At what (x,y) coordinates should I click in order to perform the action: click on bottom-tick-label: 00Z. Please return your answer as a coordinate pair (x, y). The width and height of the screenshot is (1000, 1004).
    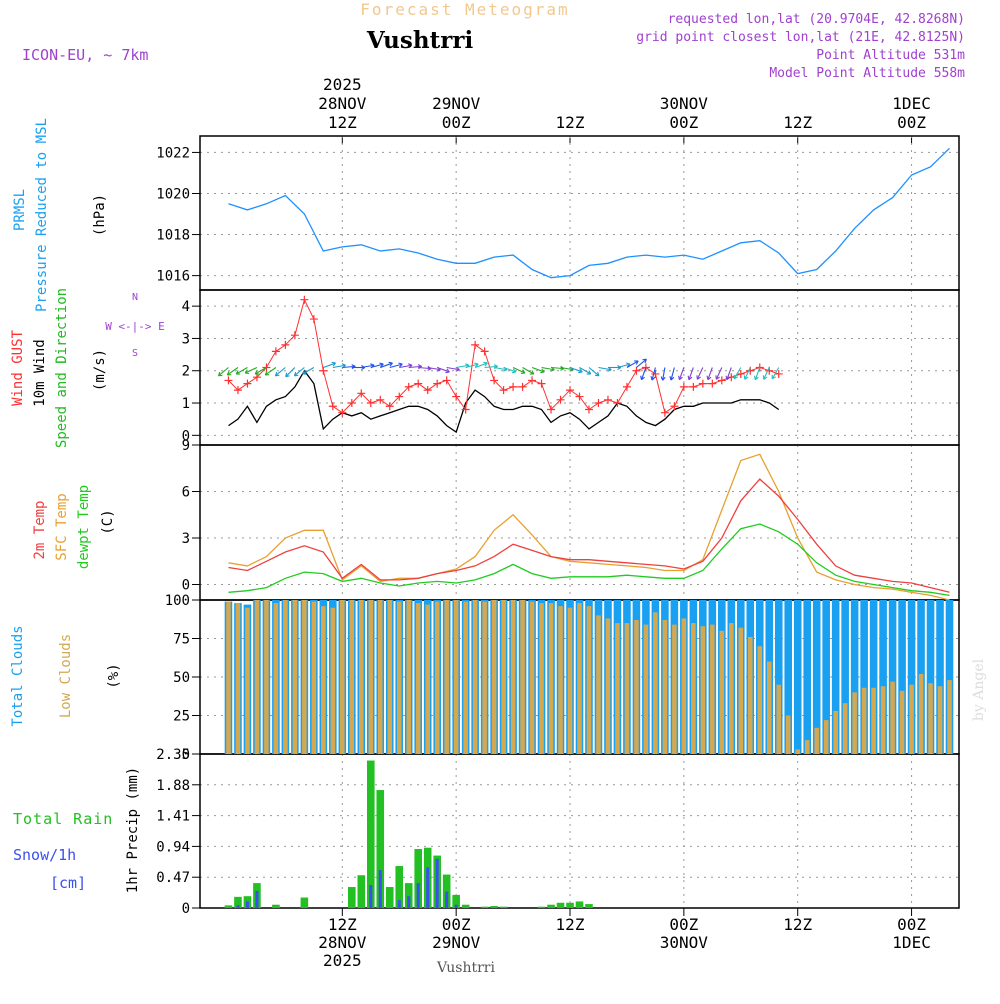
    Looking at the image, I should click on (456, 924).